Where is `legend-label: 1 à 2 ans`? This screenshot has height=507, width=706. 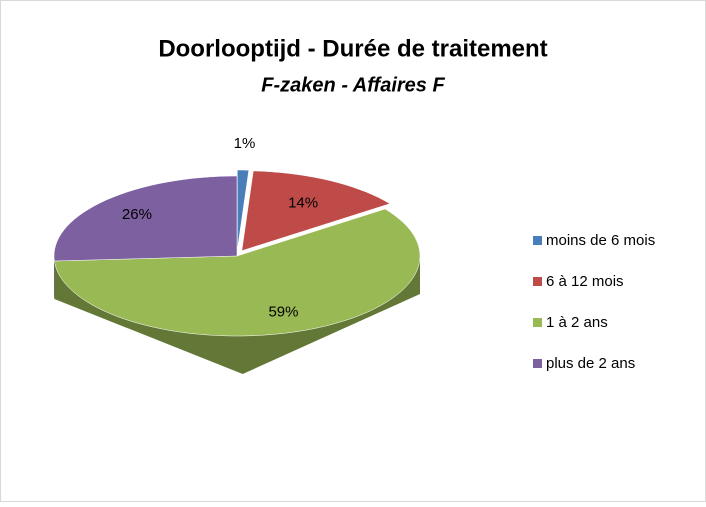 legend-label: 1 à 2 ans is located at coordinates (577, 322).